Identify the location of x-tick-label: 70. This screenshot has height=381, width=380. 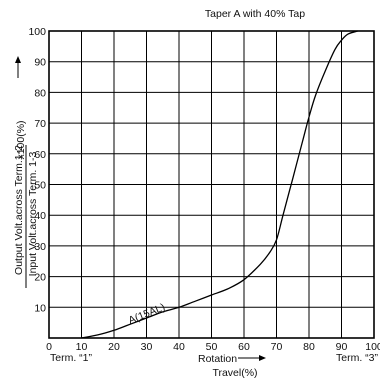
(277, 347).